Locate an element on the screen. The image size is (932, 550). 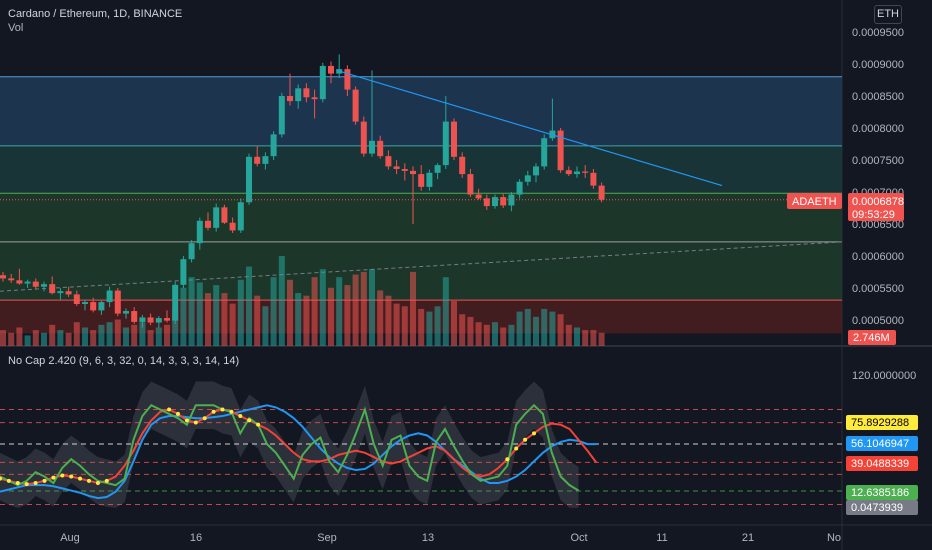
indicator-tag: 75.8929288 is located at coordinates (880, 423).